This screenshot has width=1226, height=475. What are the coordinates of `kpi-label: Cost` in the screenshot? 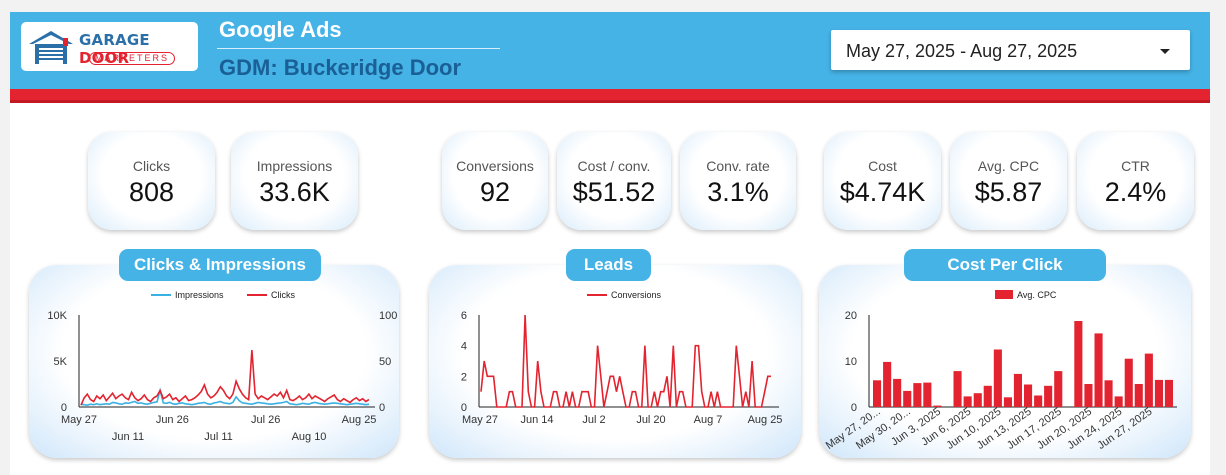 It's located at (882, 166).